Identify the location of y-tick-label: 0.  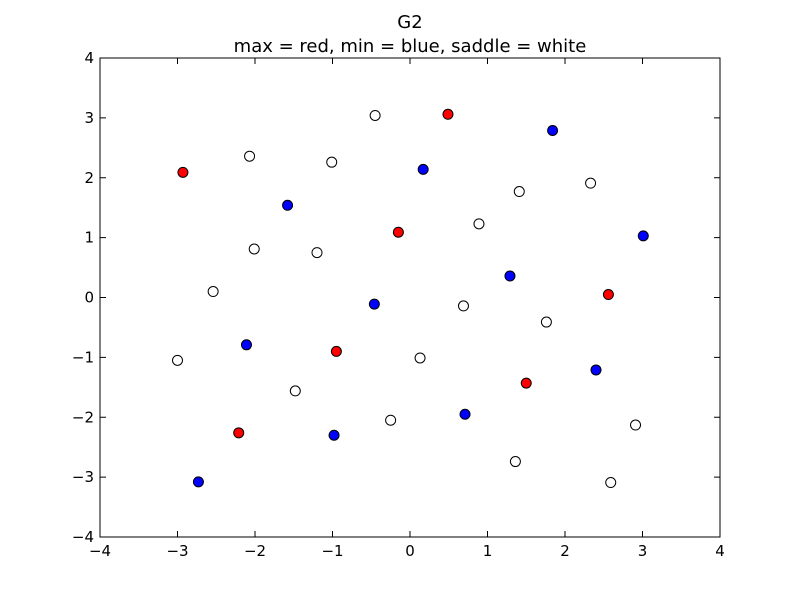
(89, 298).